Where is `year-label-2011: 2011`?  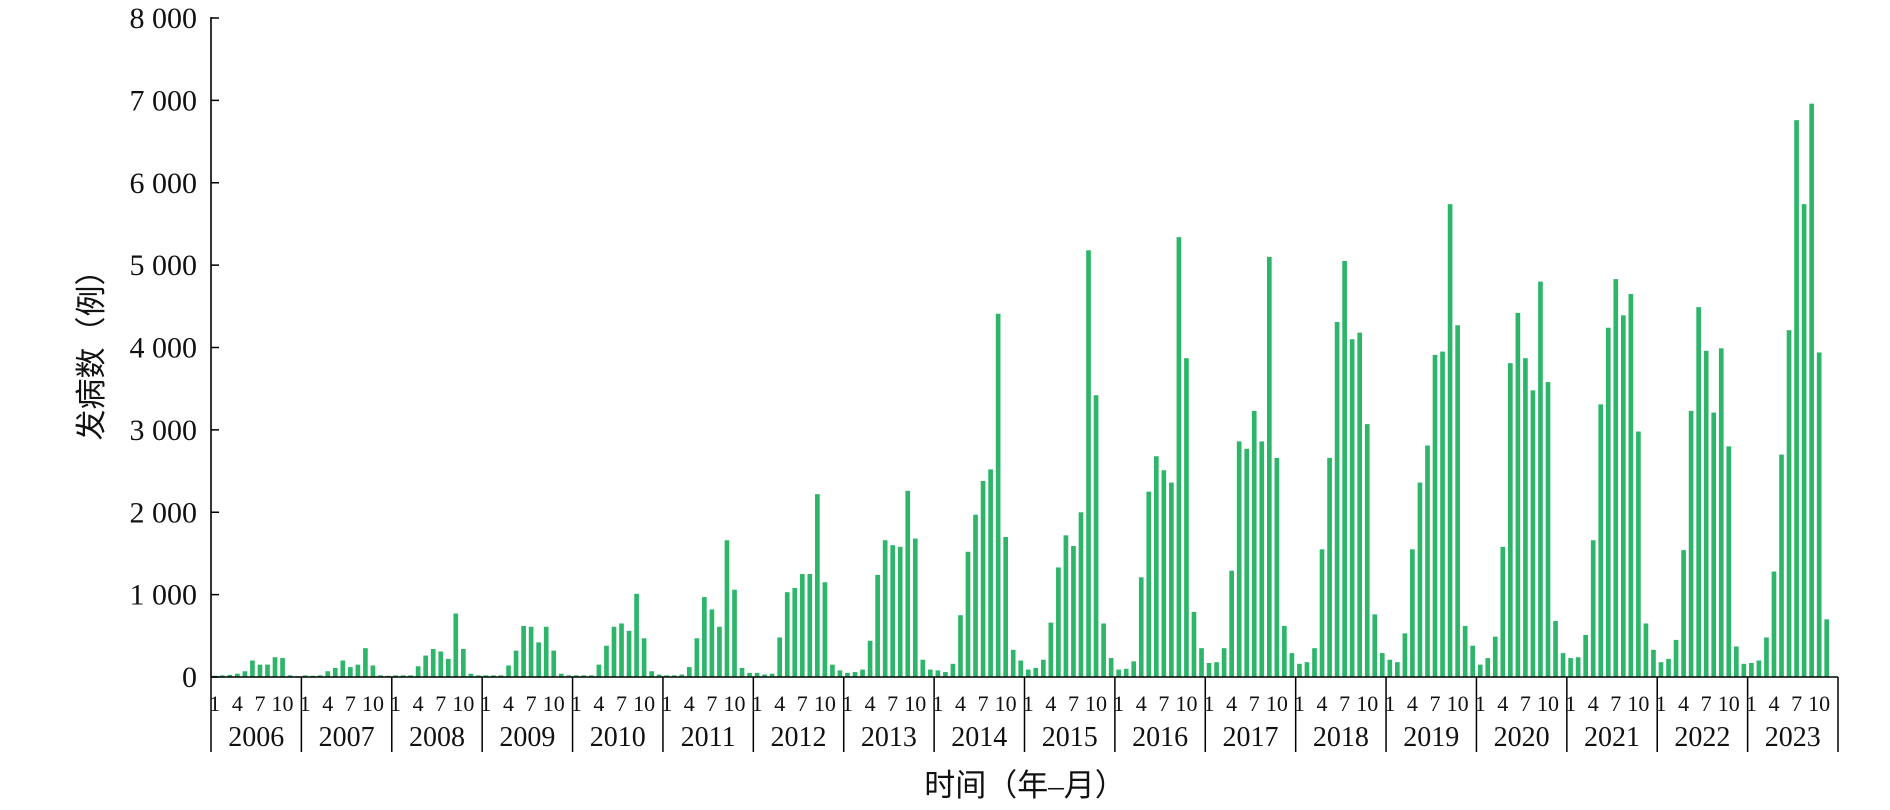
year-label-2011: 2011 is located at coordinates (708, 737).